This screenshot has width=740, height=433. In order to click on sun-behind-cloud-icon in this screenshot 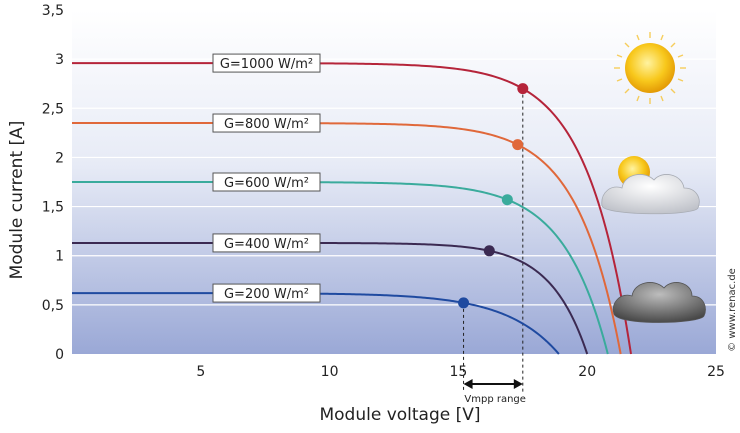, I will do `click(650, 185)`.